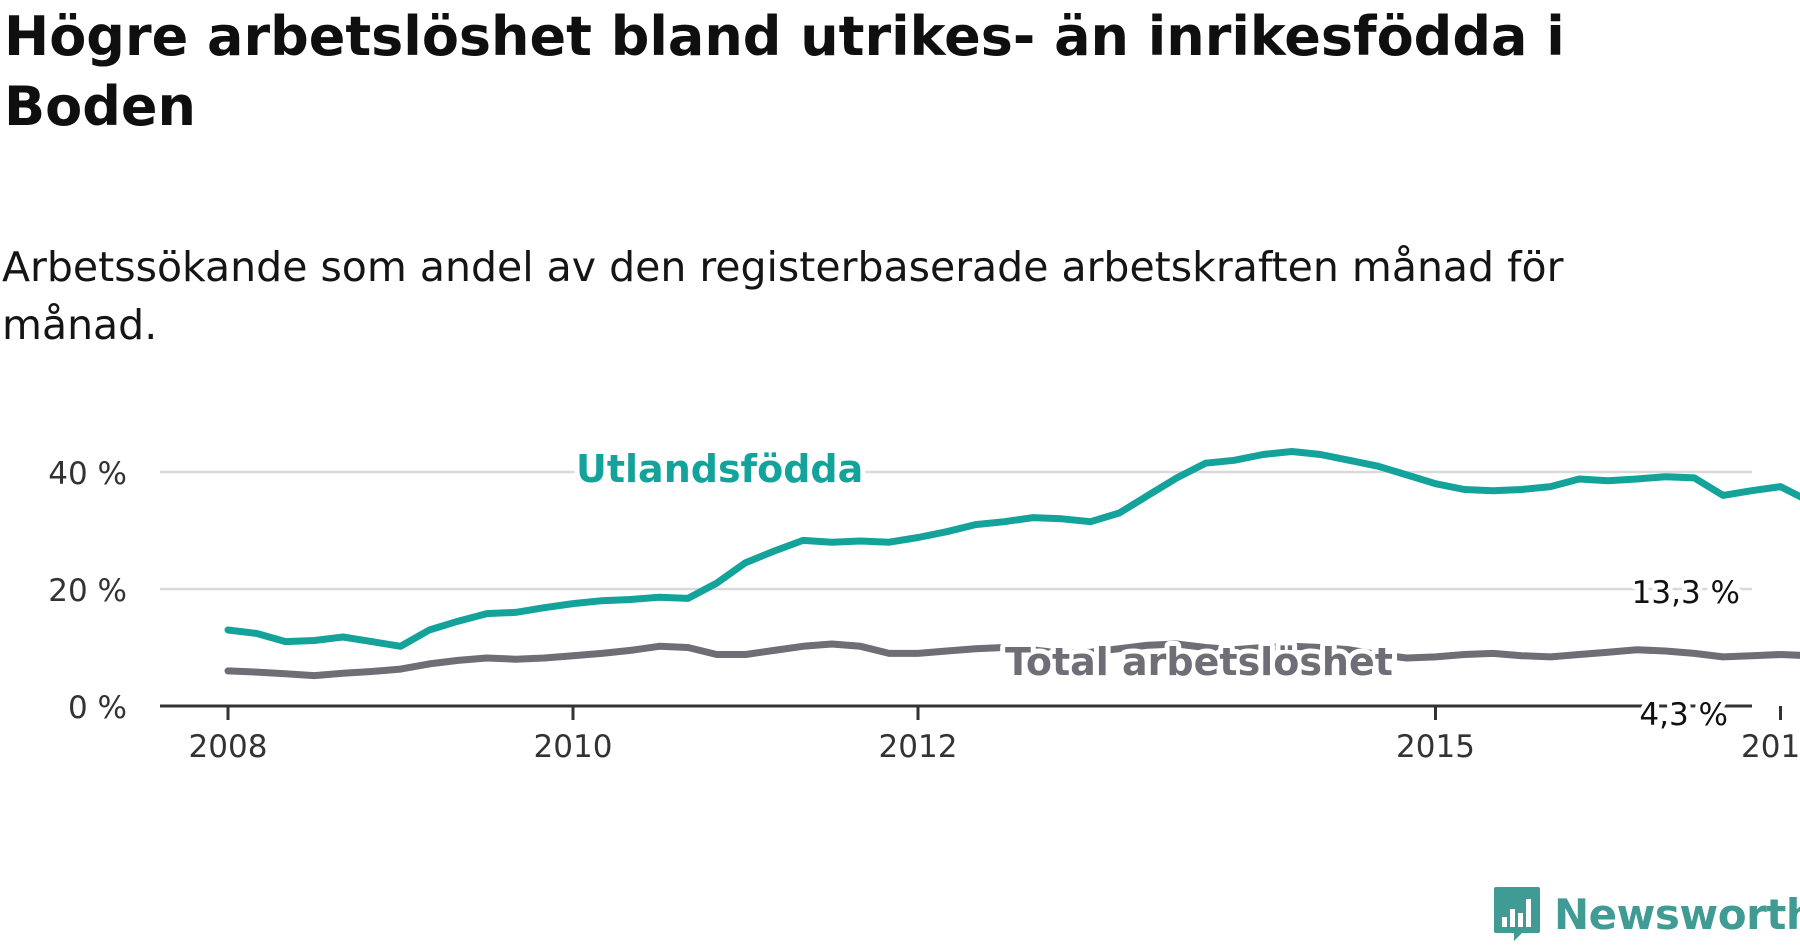 The width and height of the screenshot is (1800, 948). Describe the element at coordinates (573, 747) in the screenshot. I see `x-tick-label: 2010` at that location.